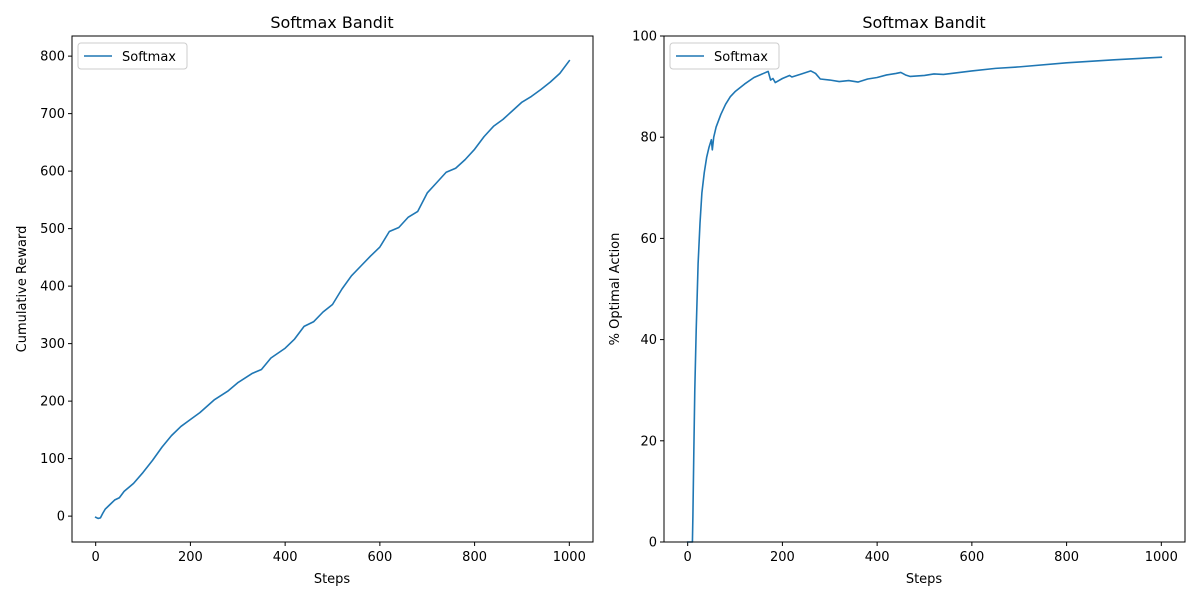  I want to click on optimal-action-chart-legend: Softmax, so click(724, 56).